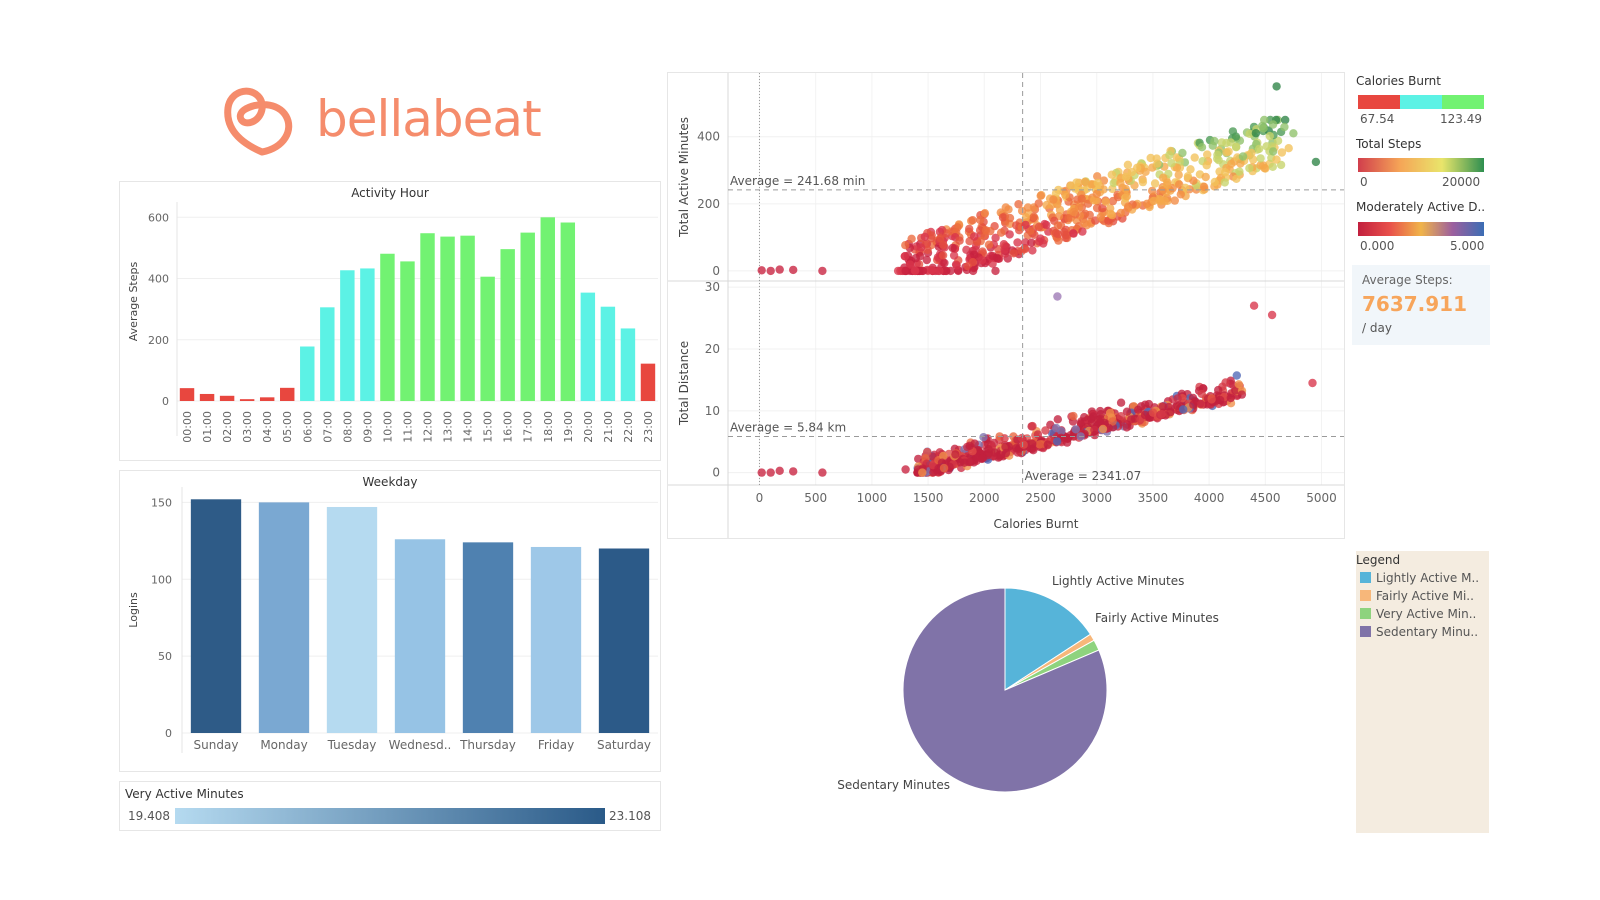 This screenshot has height=900, width=1600. What do you see at coordinates (1364, 182) in the screenshot?
I see `steps-legend-min: 0` at bounding box center [1364, 182].